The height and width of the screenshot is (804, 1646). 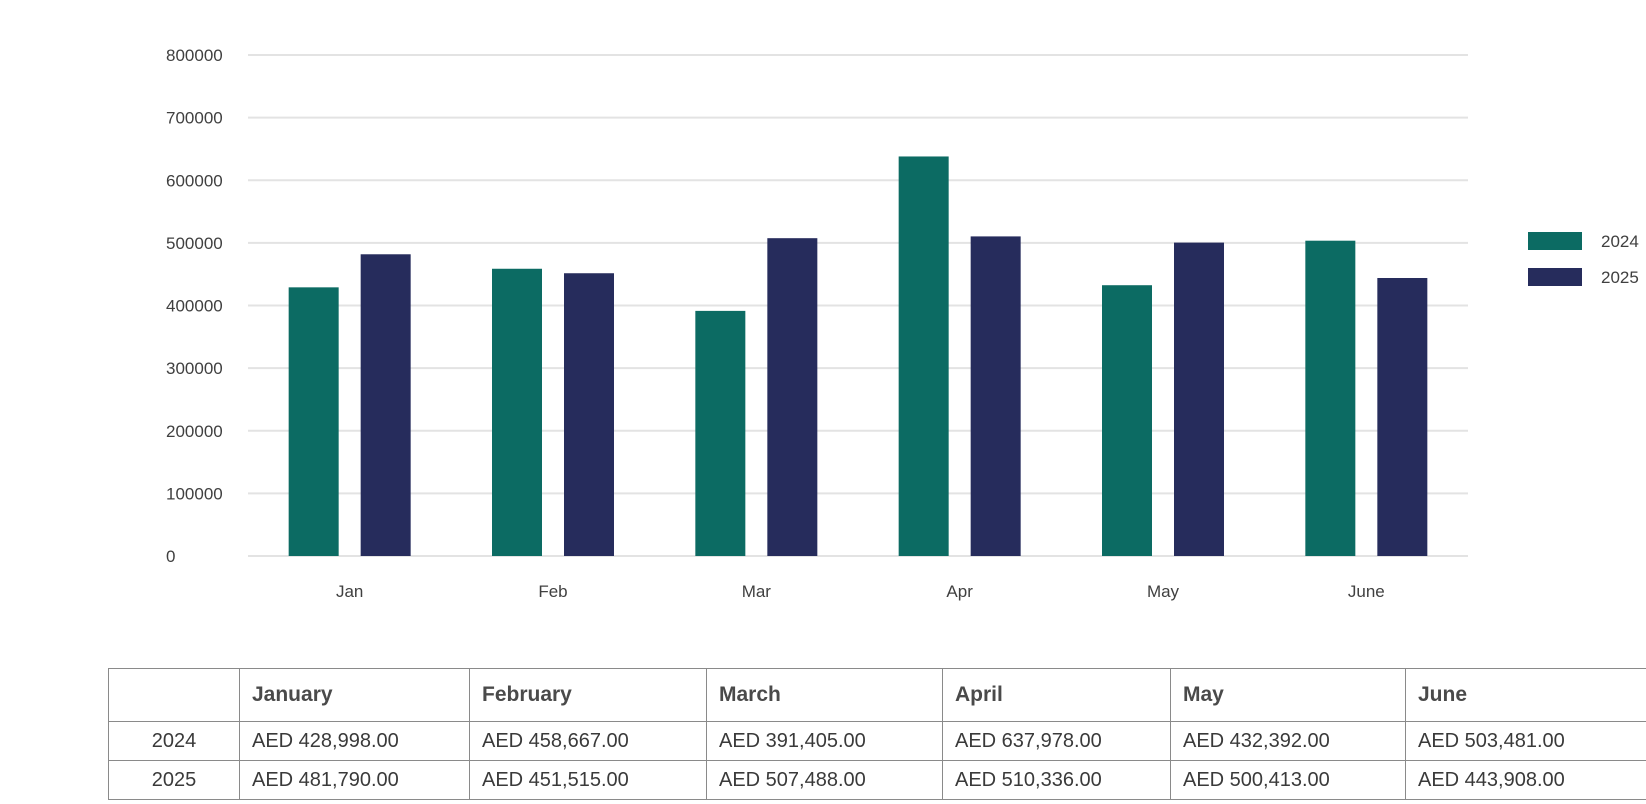 I want to click on table-header-cell, so click(x=174, y=695).